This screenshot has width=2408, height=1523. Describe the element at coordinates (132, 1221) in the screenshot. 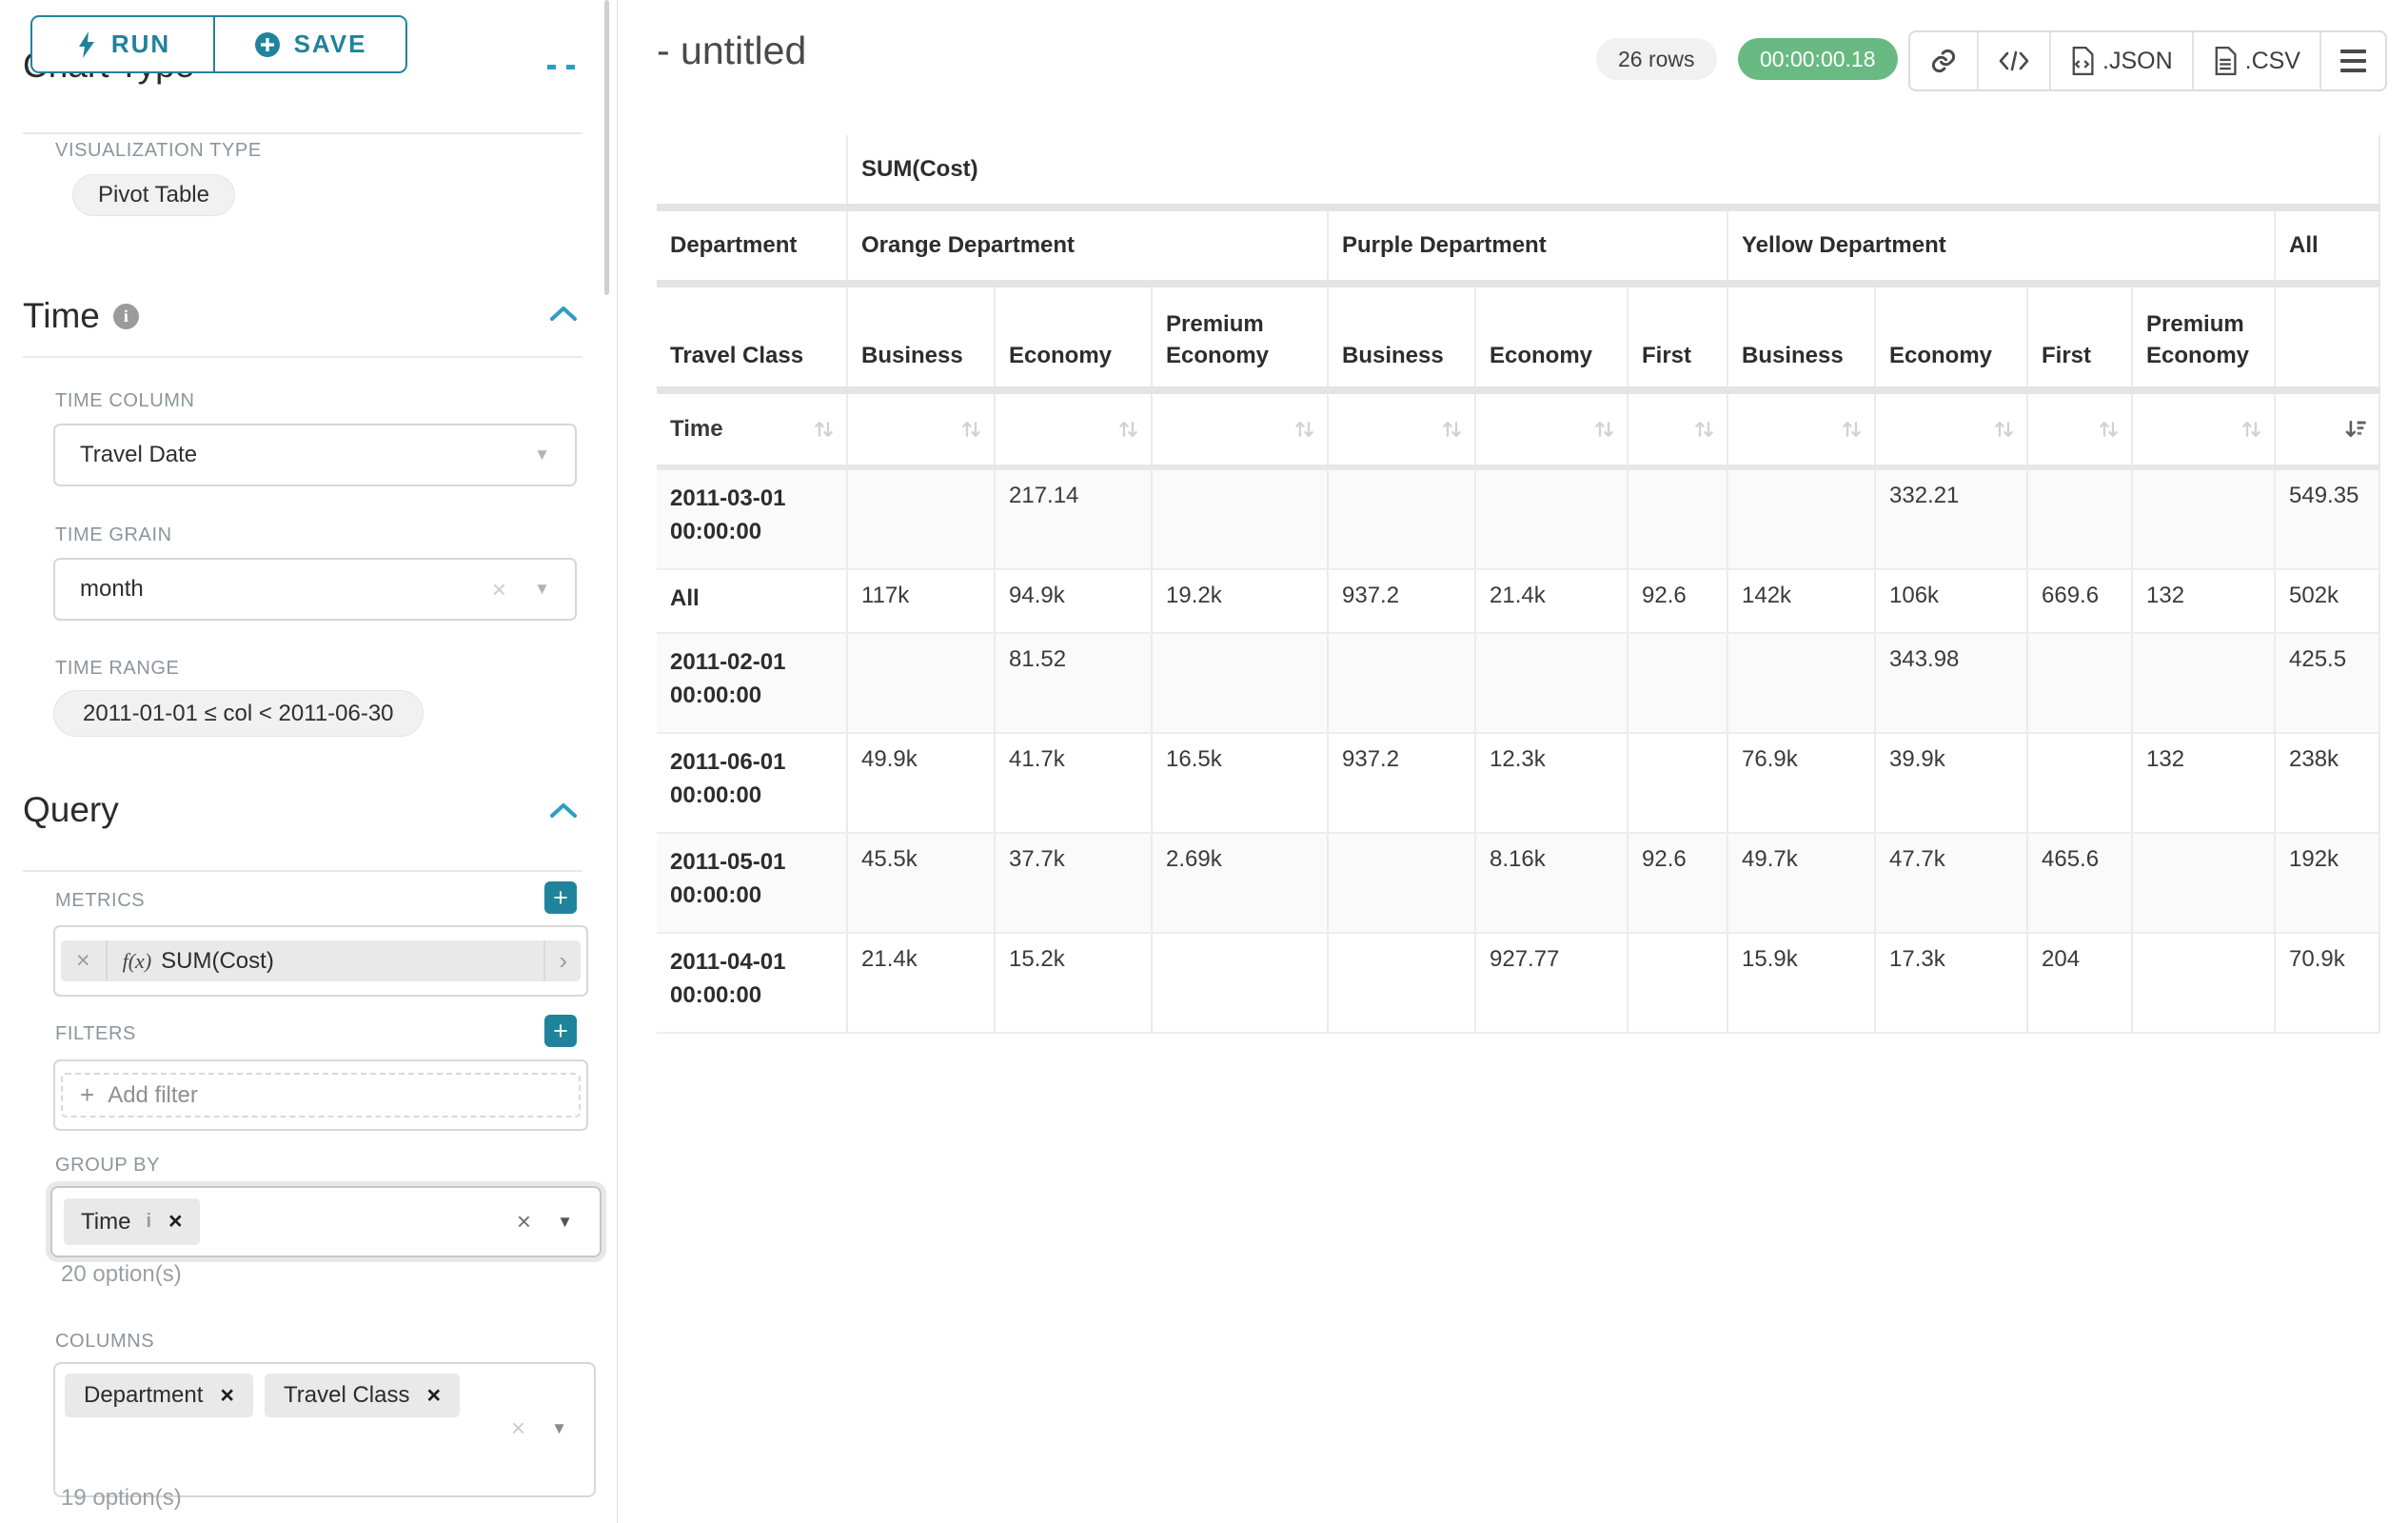

I see `group-by-chip: Time i ×` at that location.